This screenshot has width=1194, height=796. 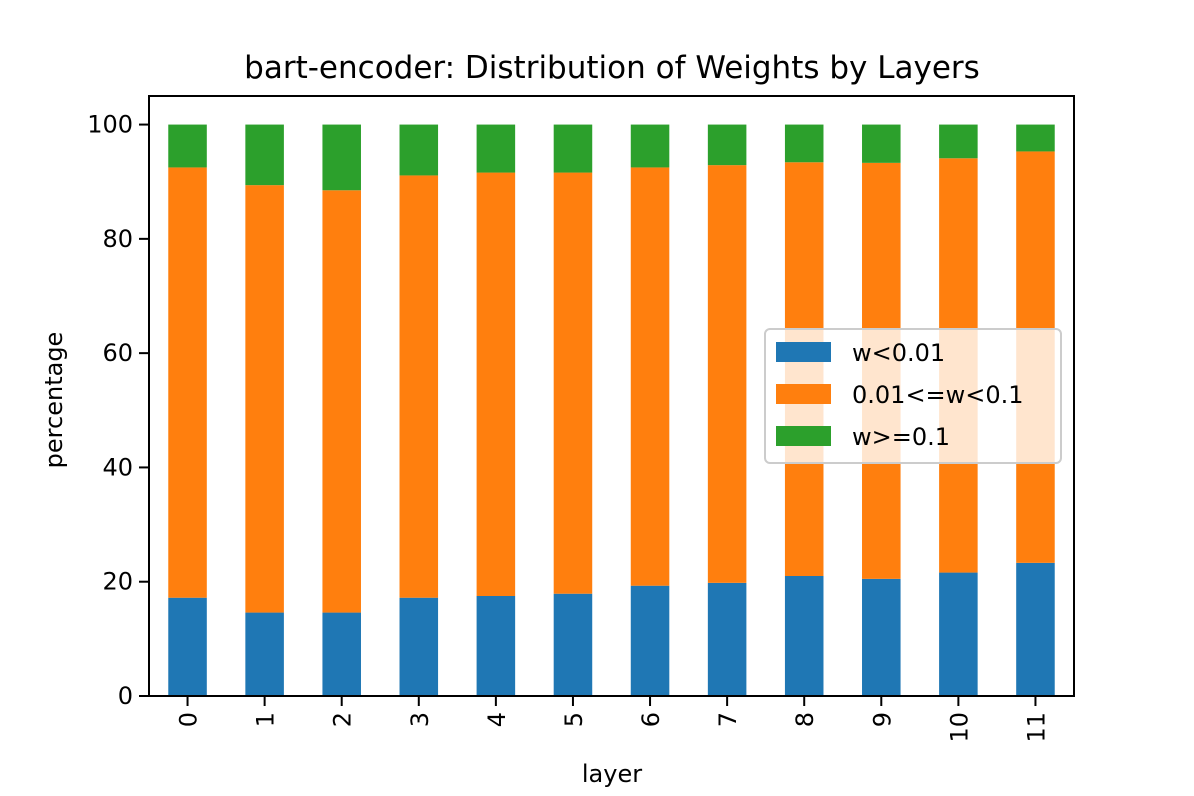 I want to click on y-tick-label: 20, so click(x=117, y=582).